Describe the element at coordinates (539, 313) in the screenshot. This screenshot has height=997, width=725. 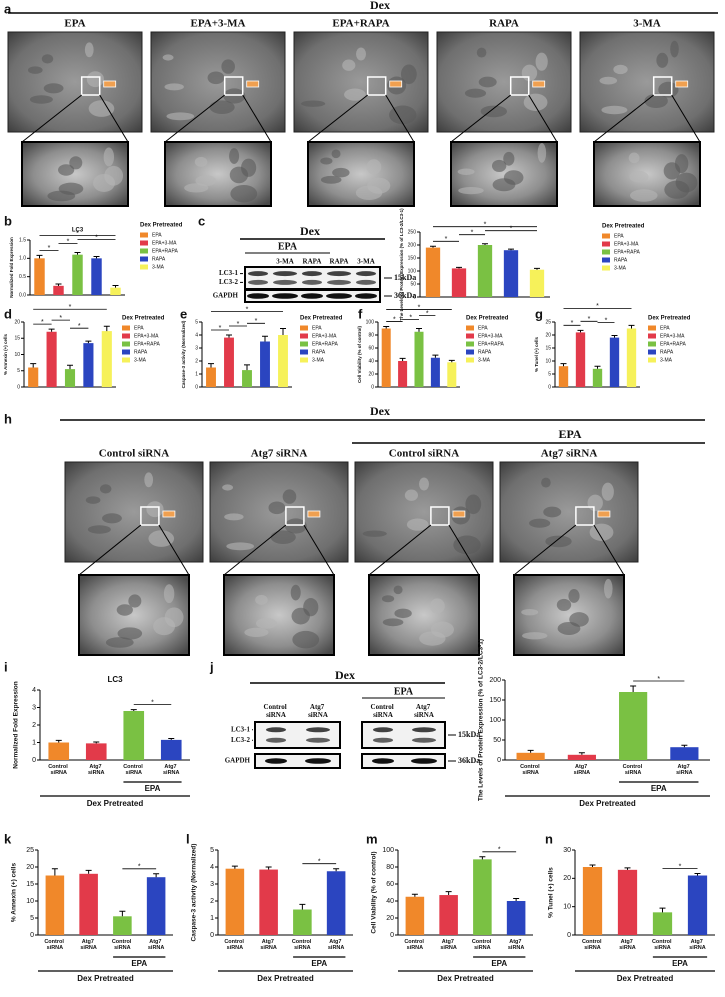
I see `panel-letter: g` at that location.